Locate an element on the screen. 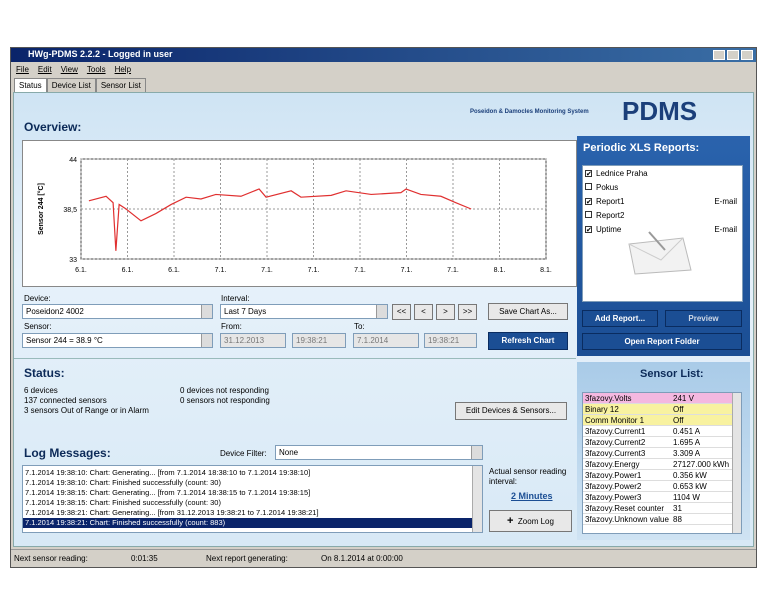 This screenshot has height=616, width=770. zoom-log-button: + Zoom Log is located at coordinates (530, 521).